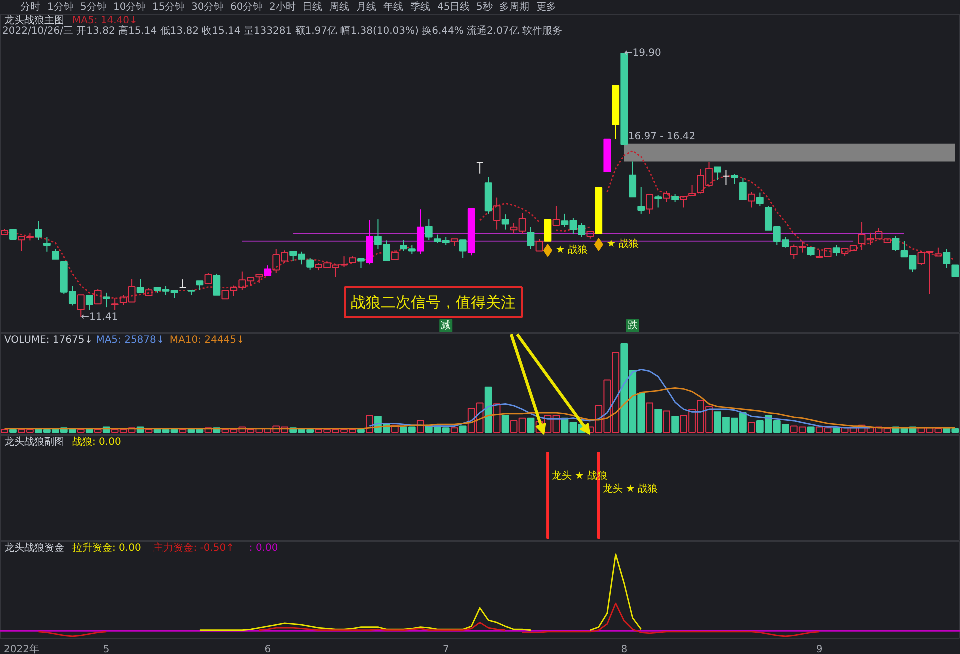  Describe the element at coordinates (194, 548) in the screenshot. I see `text: 主力资金: -0.50↑` at that location.